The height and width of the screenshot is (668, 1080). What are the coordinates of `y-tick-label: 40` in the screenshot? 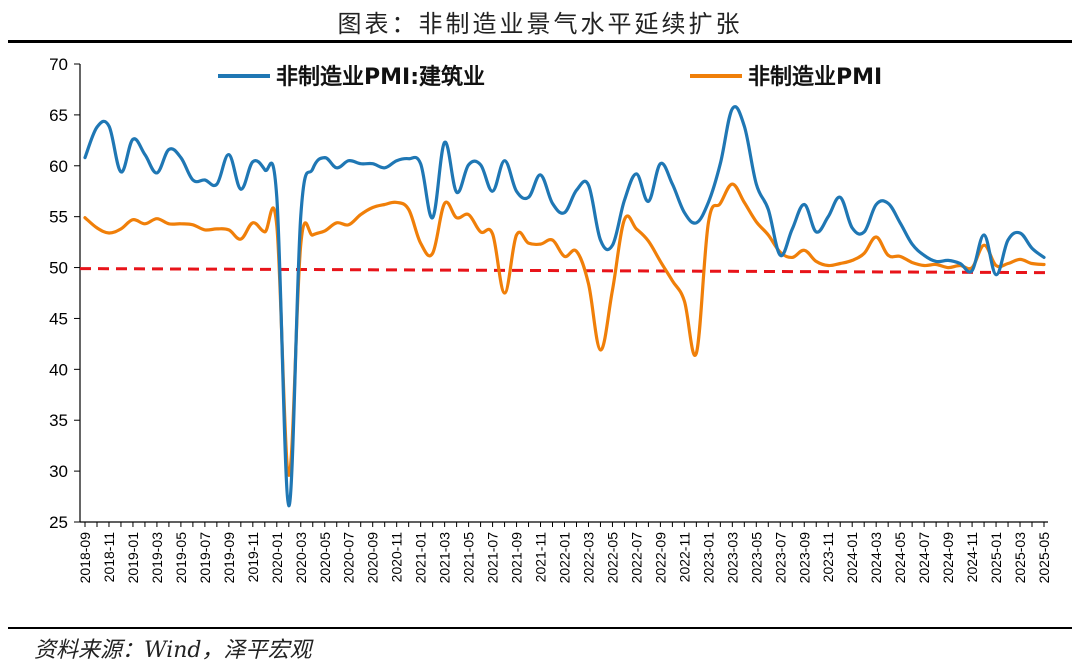 It's located at (58, 369).